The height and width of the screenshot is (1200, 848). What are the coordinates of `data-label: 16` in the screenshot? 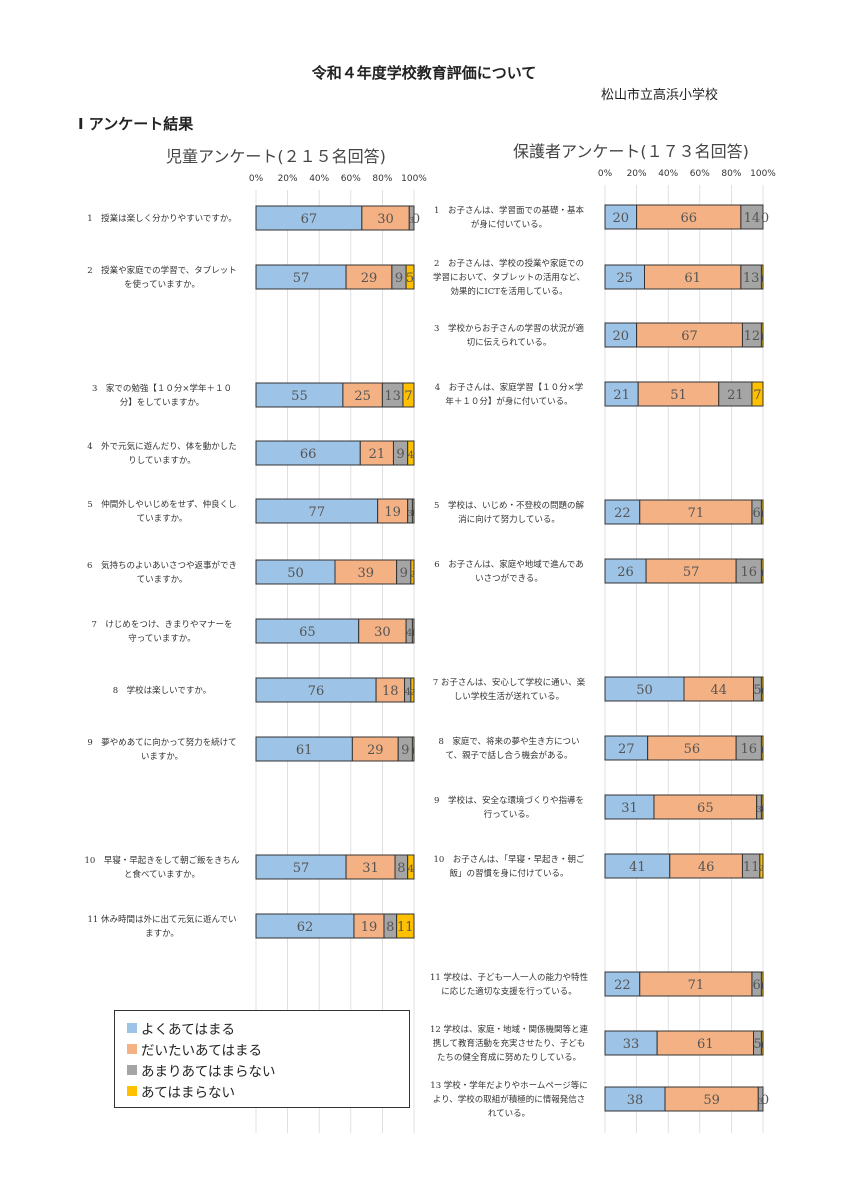 It's located at (749, 749).